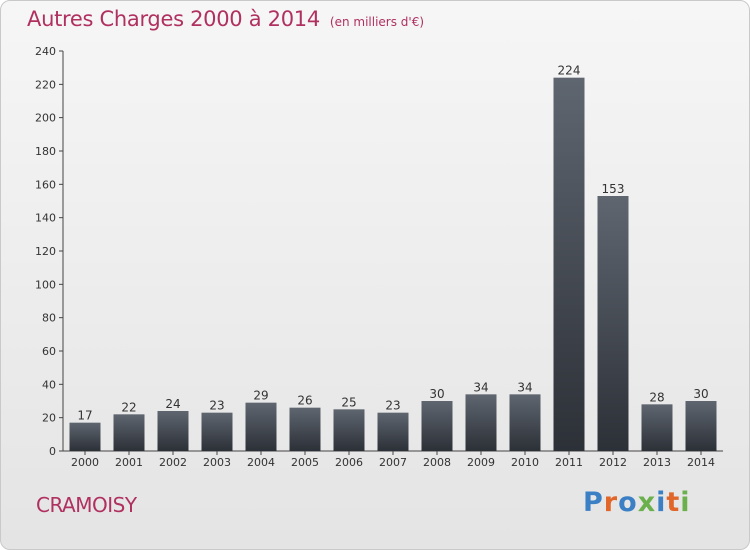  What do you see at coordinates (49, 418) in the screenshot?
I see `y-tick-label: 20` at bounding box center [49, 418].